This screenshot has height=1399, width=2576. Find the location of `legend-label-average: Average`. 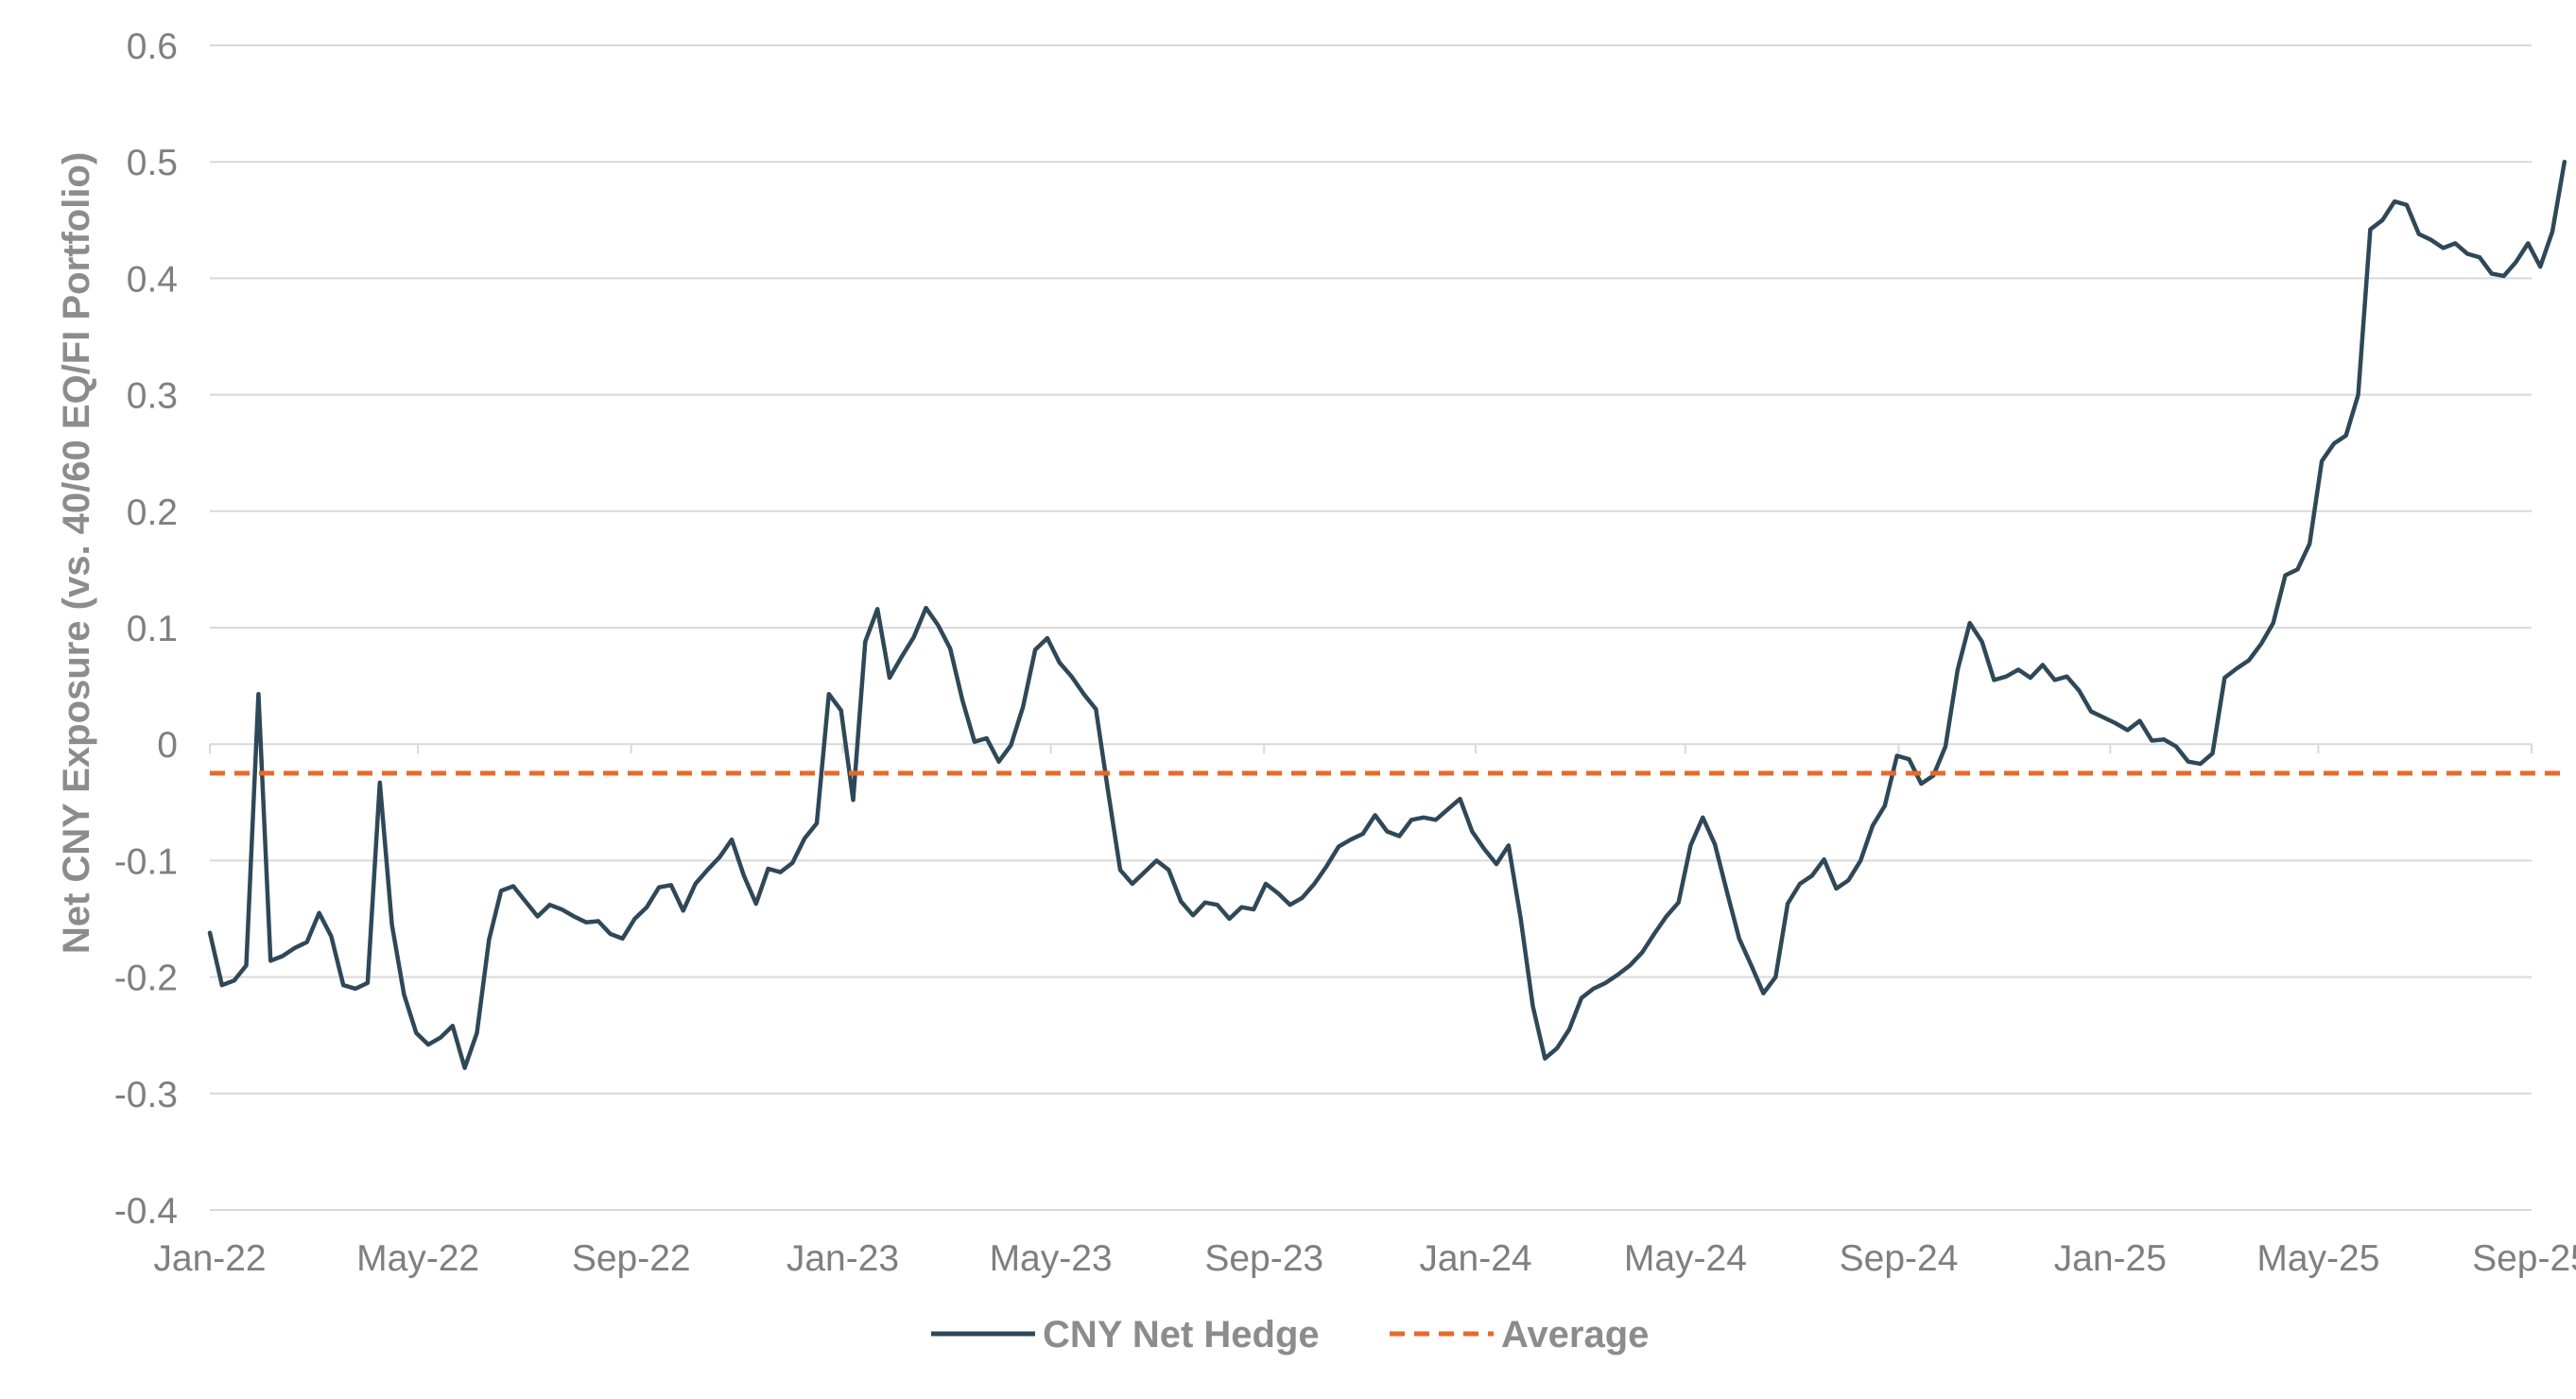

legend-label-average: Average is located at coordinates (1575, 1335).